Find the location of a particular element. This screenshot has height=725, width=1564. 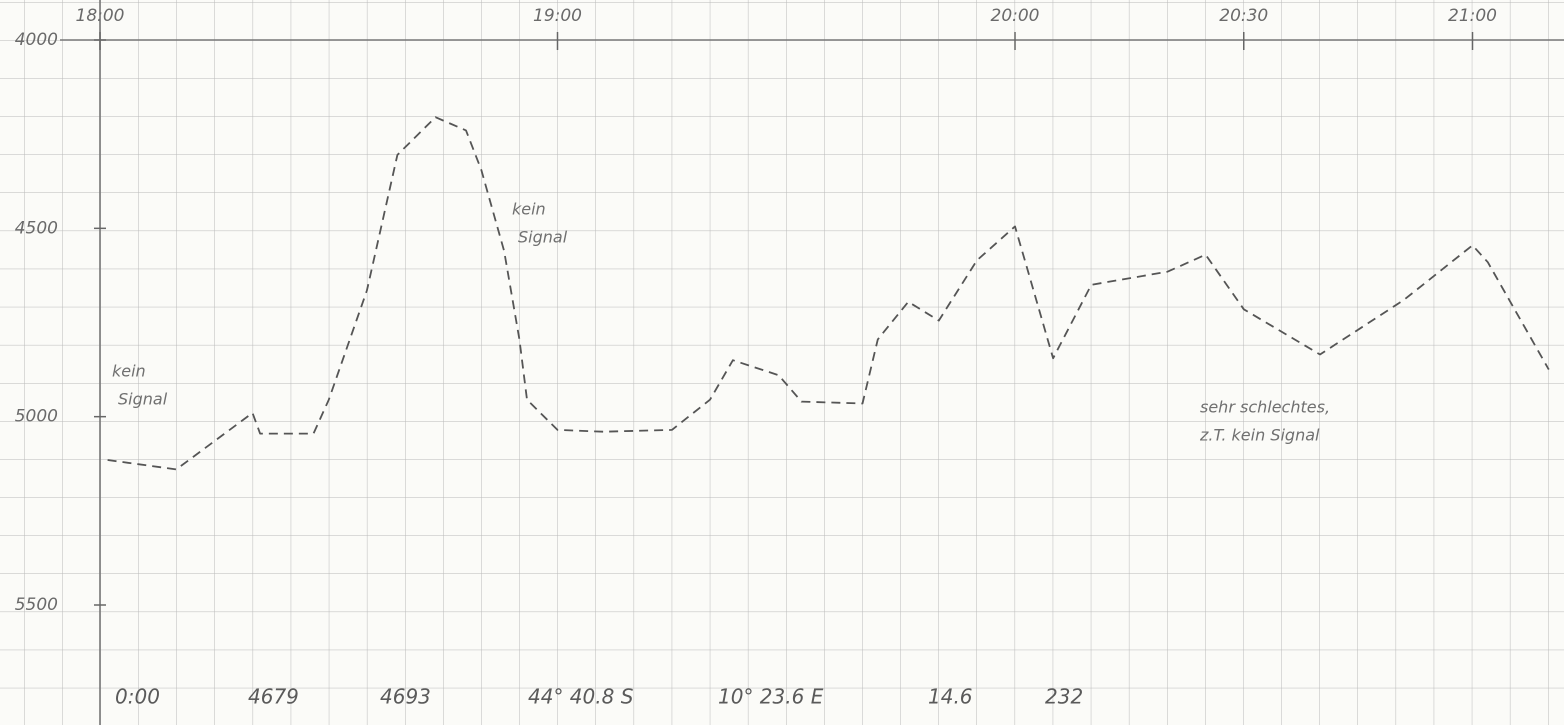

x-tick-label: 19:00 is located at coordinates (557, 16).